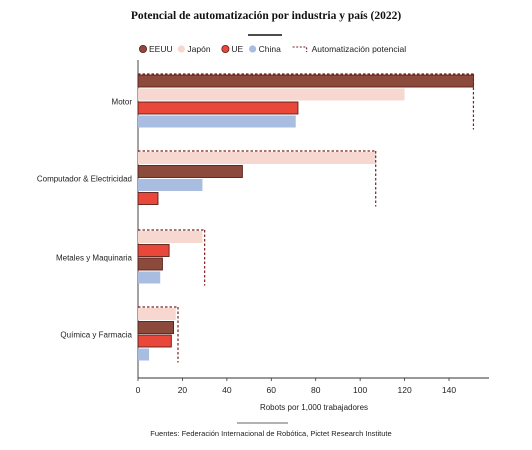 Image resolution: width=532 pixels, height=450 pixels. Describe the element at coordinates (305, 81) in the screenshot. I see `bar-eeuu-motor` at that location.